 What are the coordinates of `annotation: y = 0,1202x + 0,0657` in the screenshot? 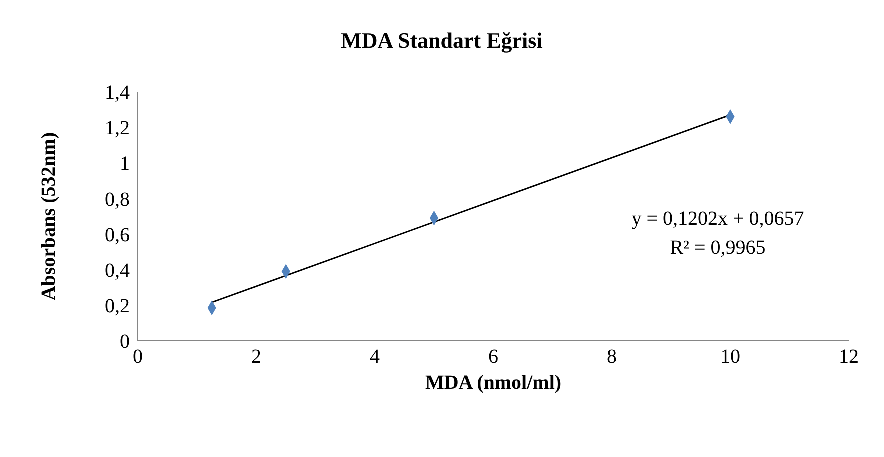 It's located at (718, 219).